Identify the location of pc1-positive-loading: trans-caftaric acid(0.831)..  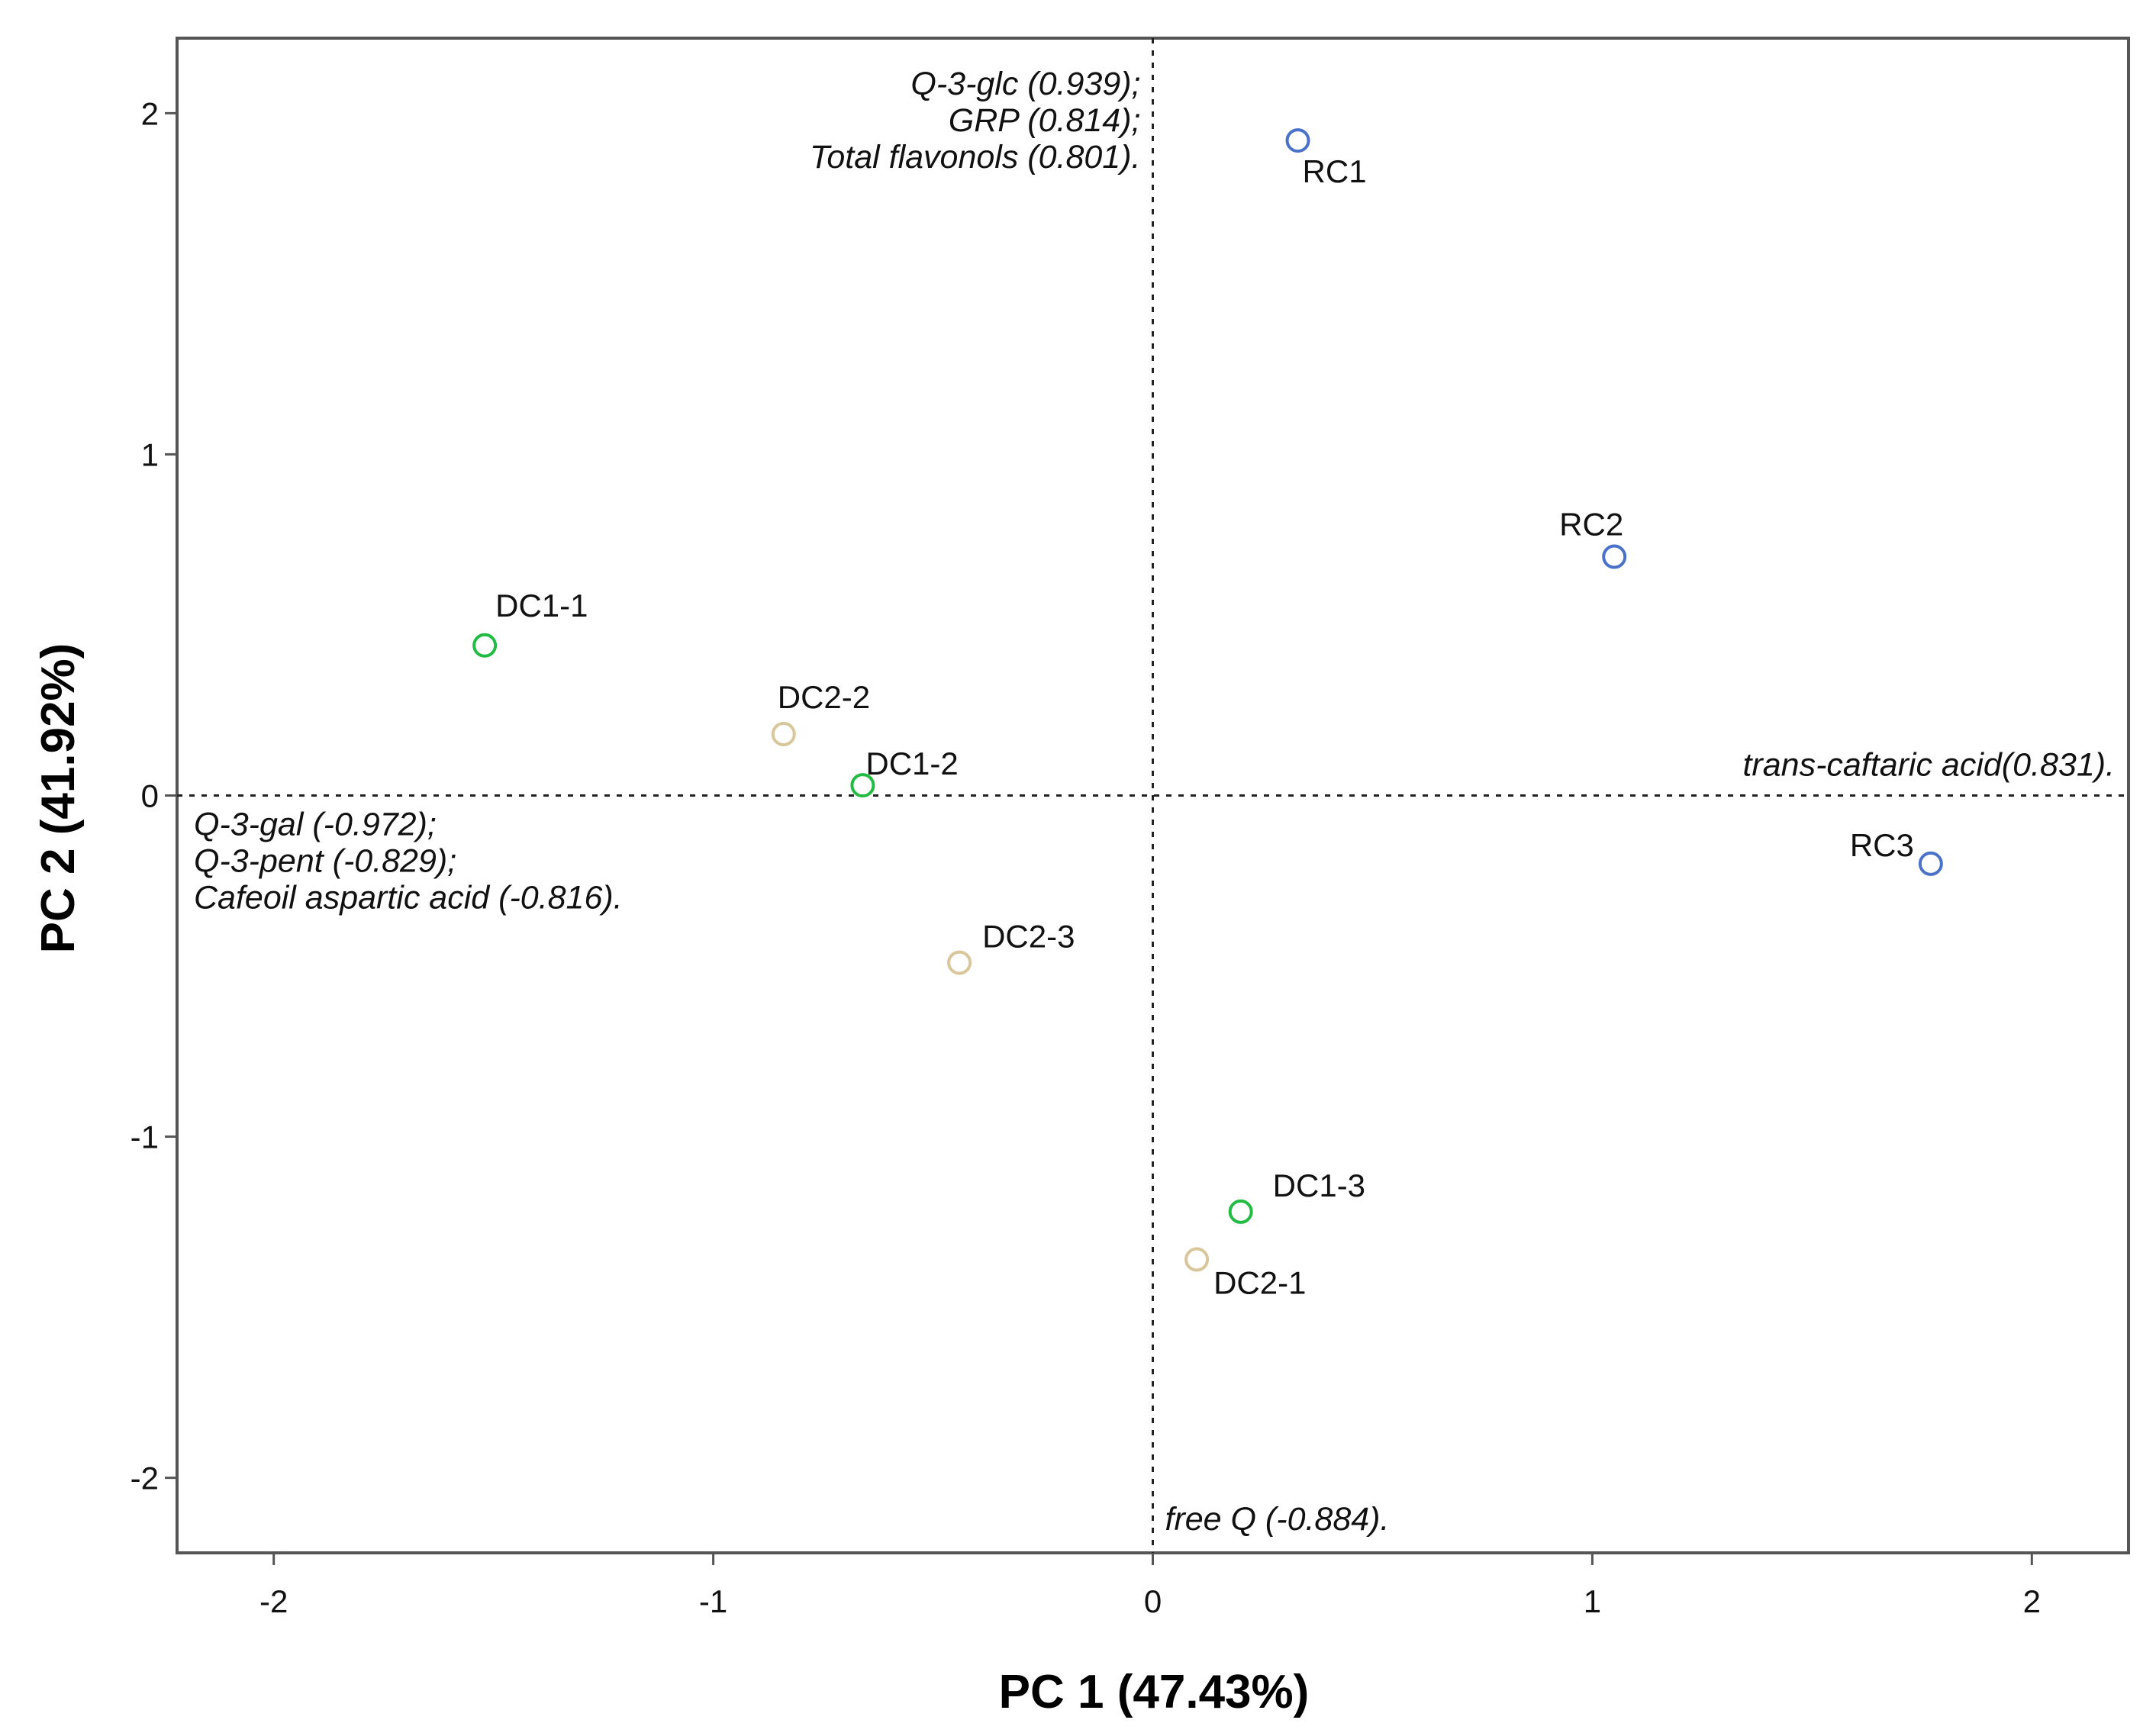
(1928, 765).